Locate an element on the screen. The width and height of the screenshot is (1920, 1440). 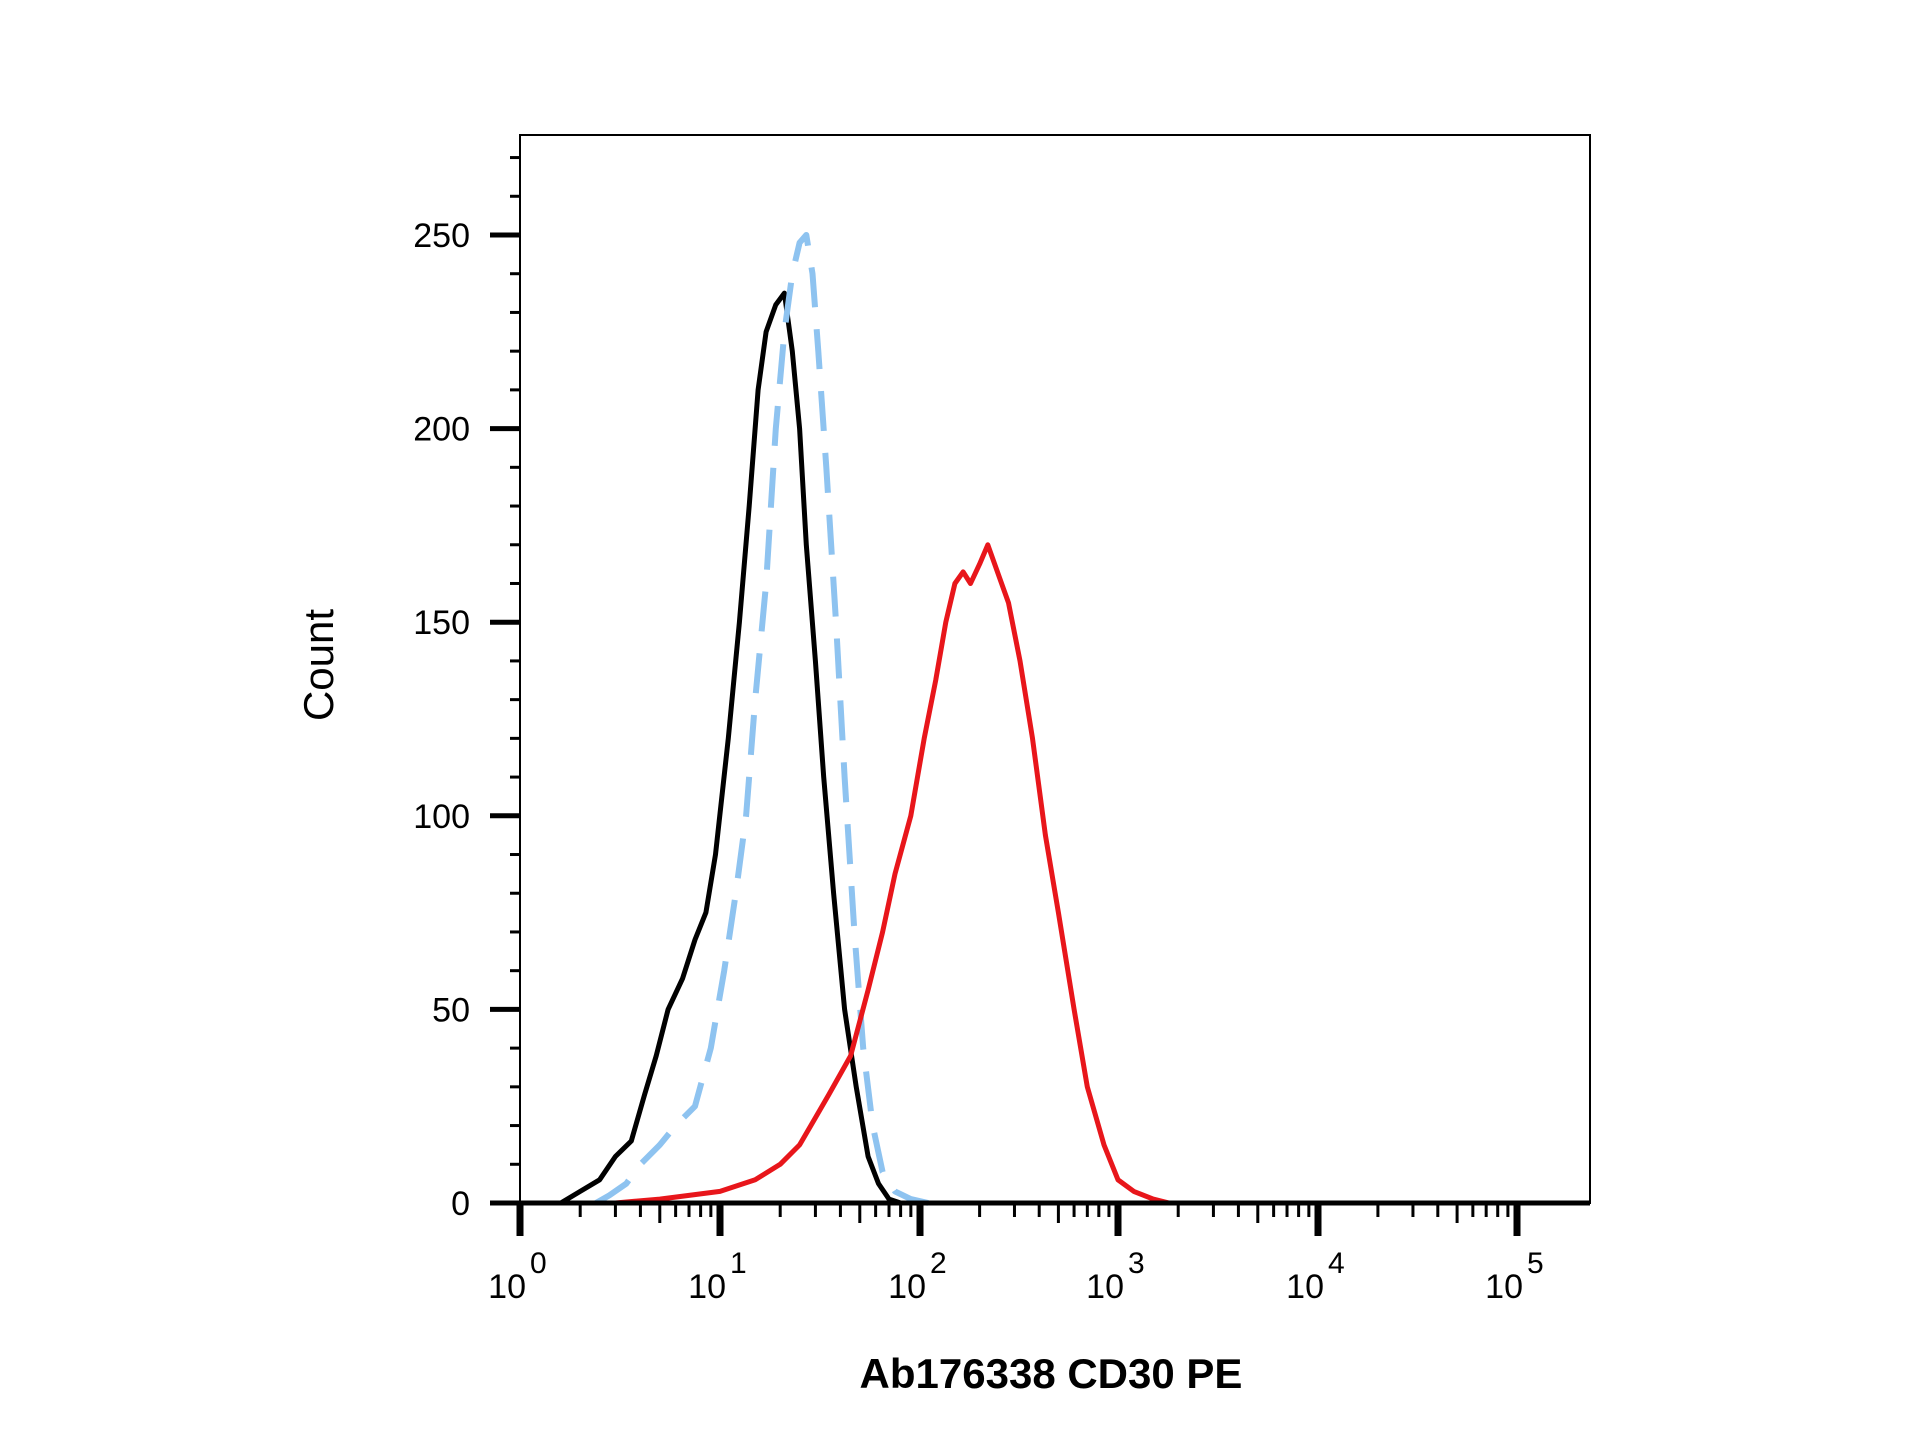
x-tick-exponent: 0 is located at coordinates (538, 1263).